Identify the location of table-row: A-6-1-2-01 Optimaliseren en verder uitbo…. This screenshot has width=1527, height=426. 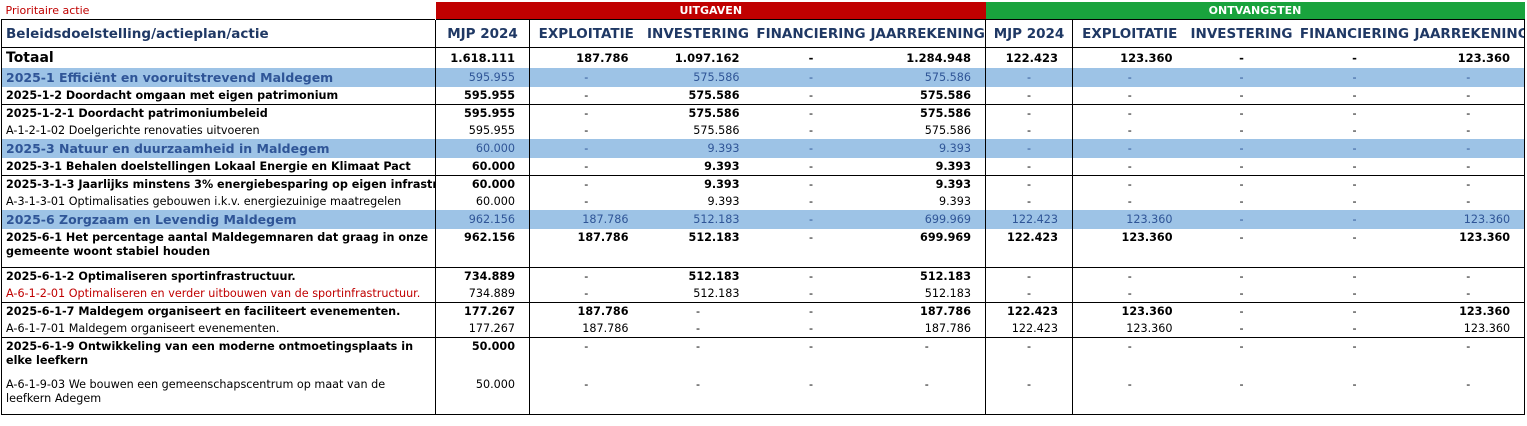
(763, 294).